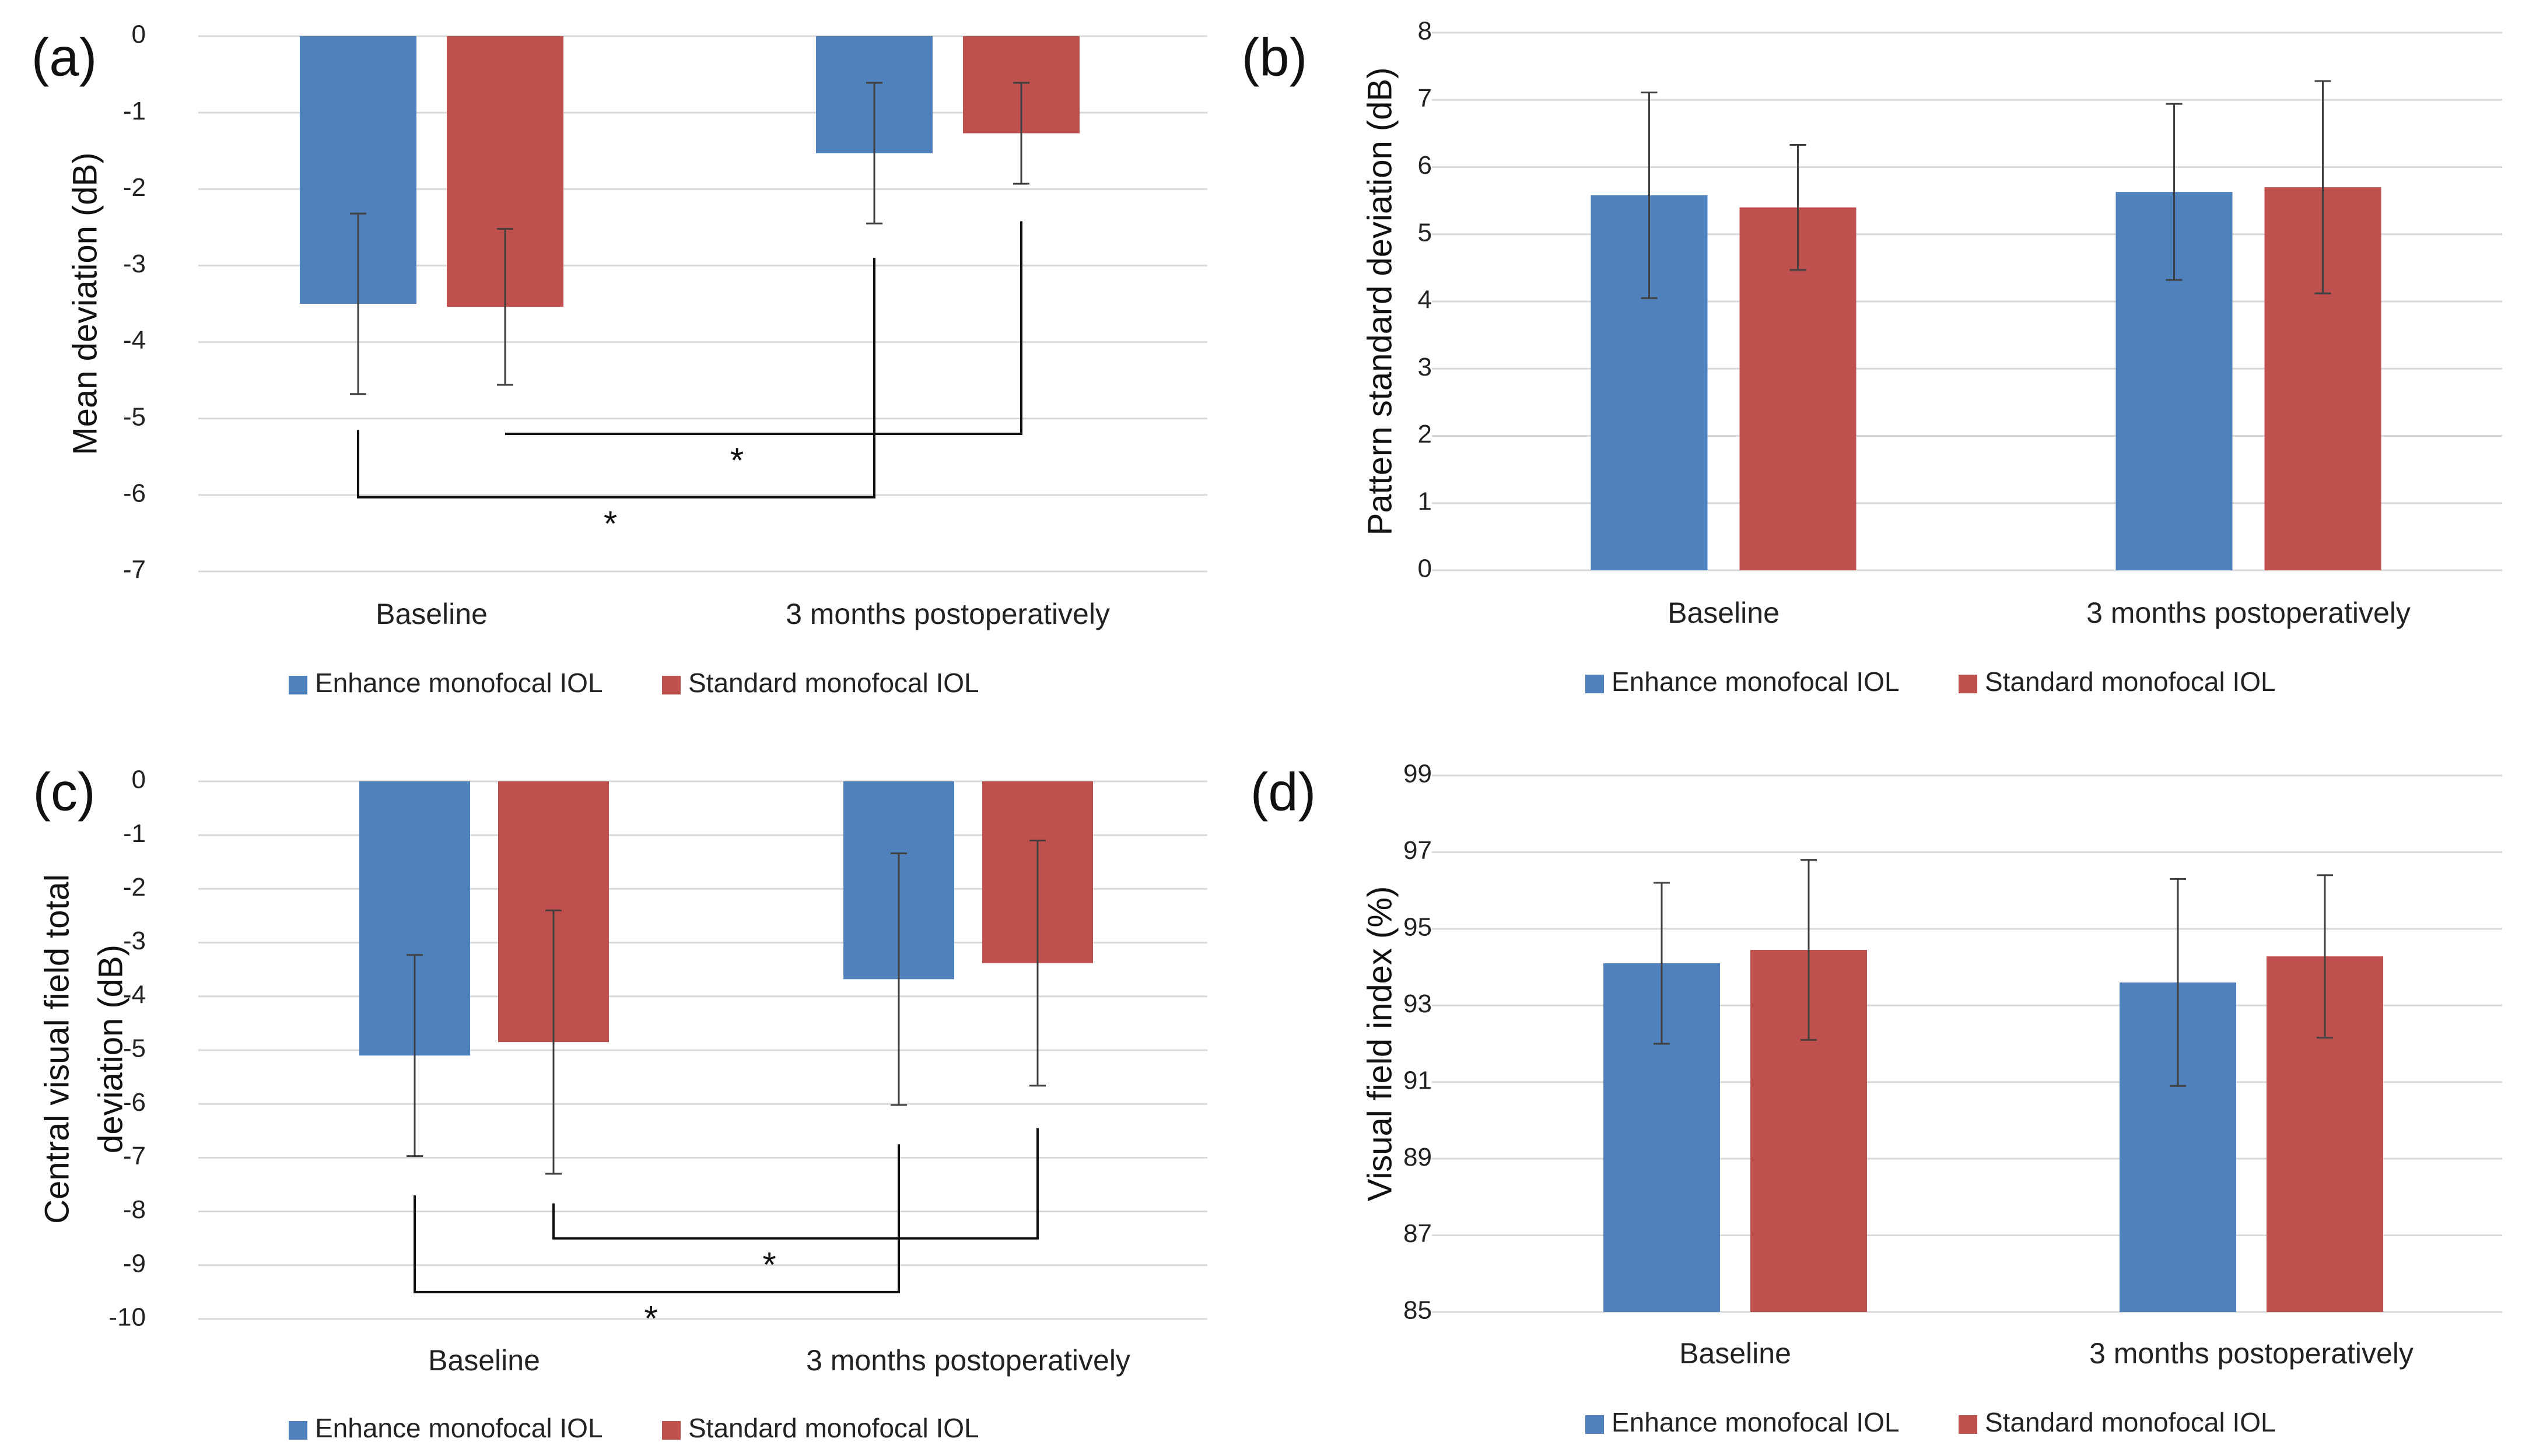 The height and width of the screenshot is (1456, 2529). I want to click on y-axis-label: Visual field index (%), so click(1380, 1044).